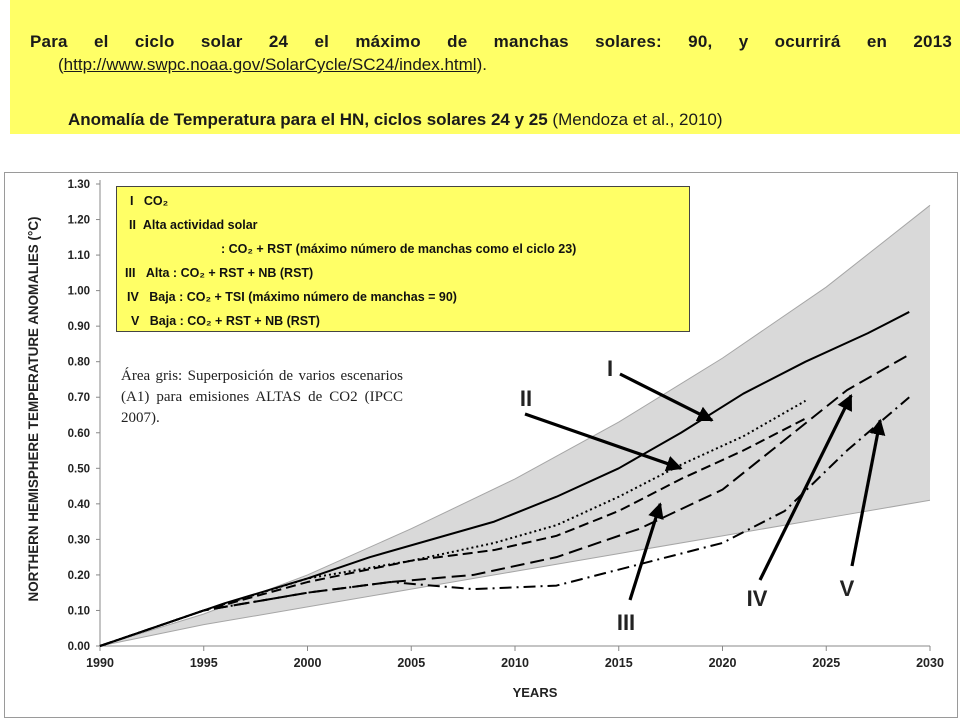 Image resolution: width=960 pixels, height=720 pixels. Describe the element at coordinates (79, 363) in the screenshot. I see `y-tick-label: 0.80` at that location.